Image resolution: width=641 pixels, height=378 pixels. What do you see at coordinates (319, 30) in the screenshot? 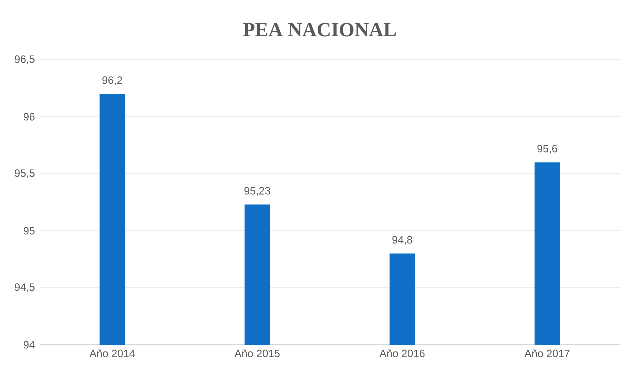
I see `chart-title: PEA NACIONAL` at bounding box center [319, 30].